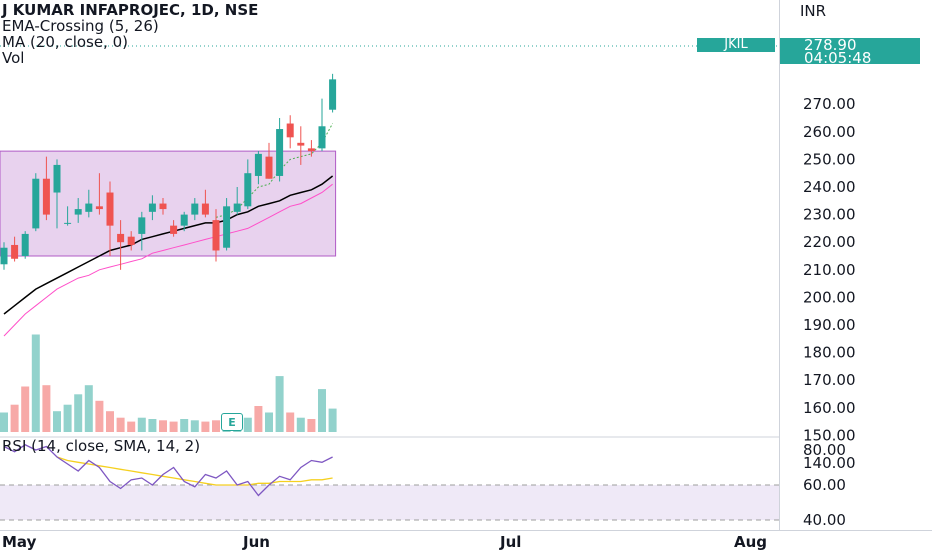 This screenshot has width=932, height=550. Describe the element at coordinates (824, 485) in the screenshot. I see `rsi-axis-tick: 60.00` at that location.